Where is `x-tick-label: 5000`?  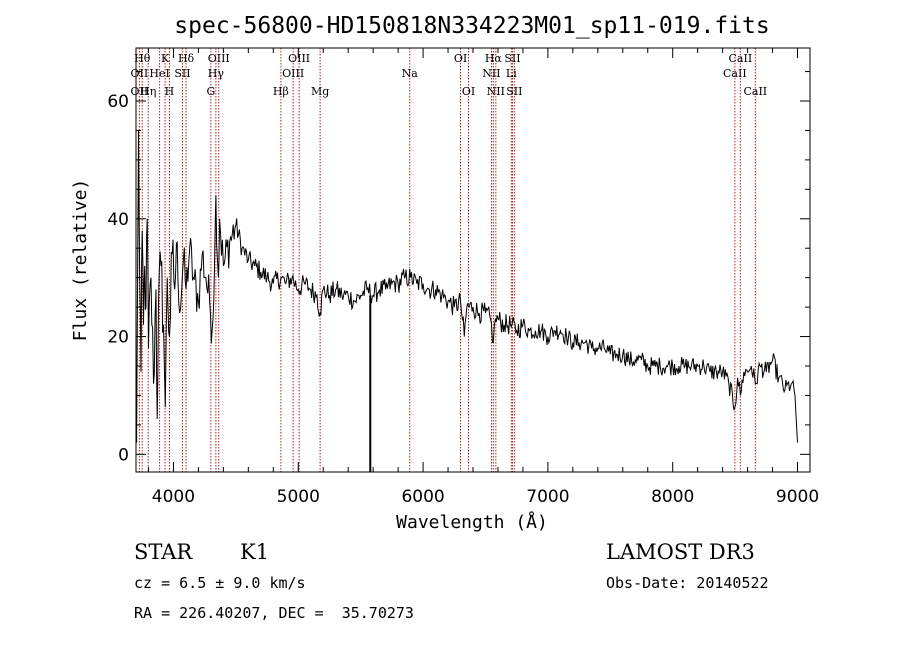 x-tick-label: 5000 is located at coordinates (298, 497).